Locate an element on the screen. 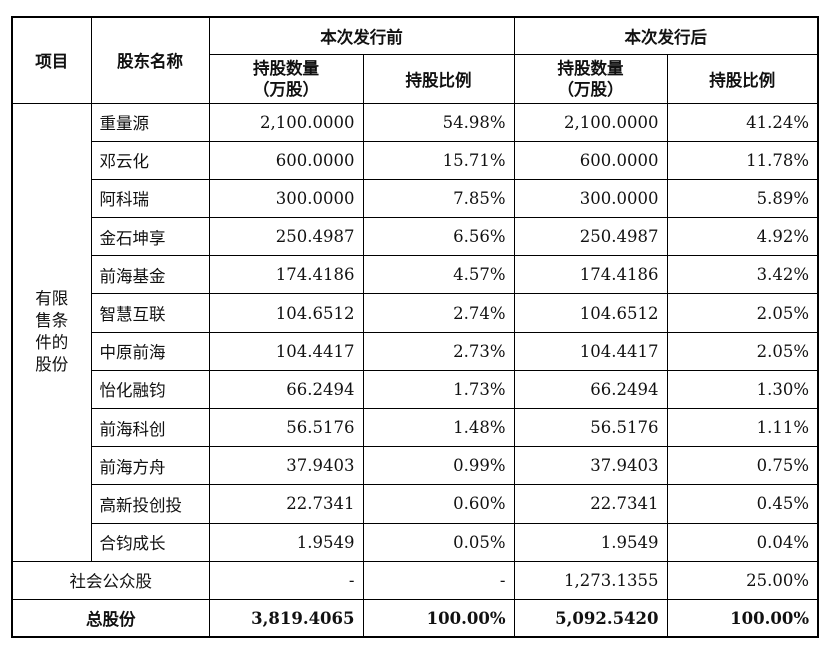 The width and height of the screenshot is (830, 655). header-before: 本次发行前 is located at coordinates (361, 35).